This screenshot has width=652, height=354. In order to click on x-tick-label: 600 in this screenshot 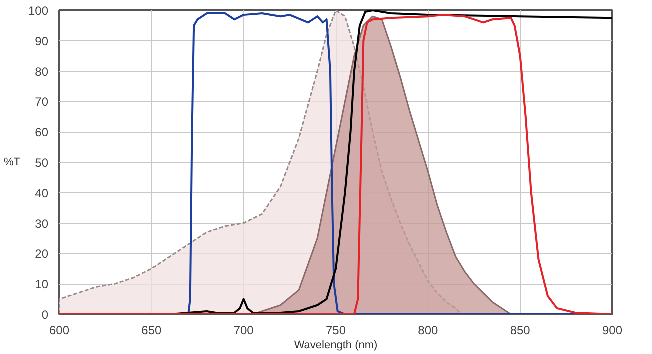, I will do `click(59, 331)`.